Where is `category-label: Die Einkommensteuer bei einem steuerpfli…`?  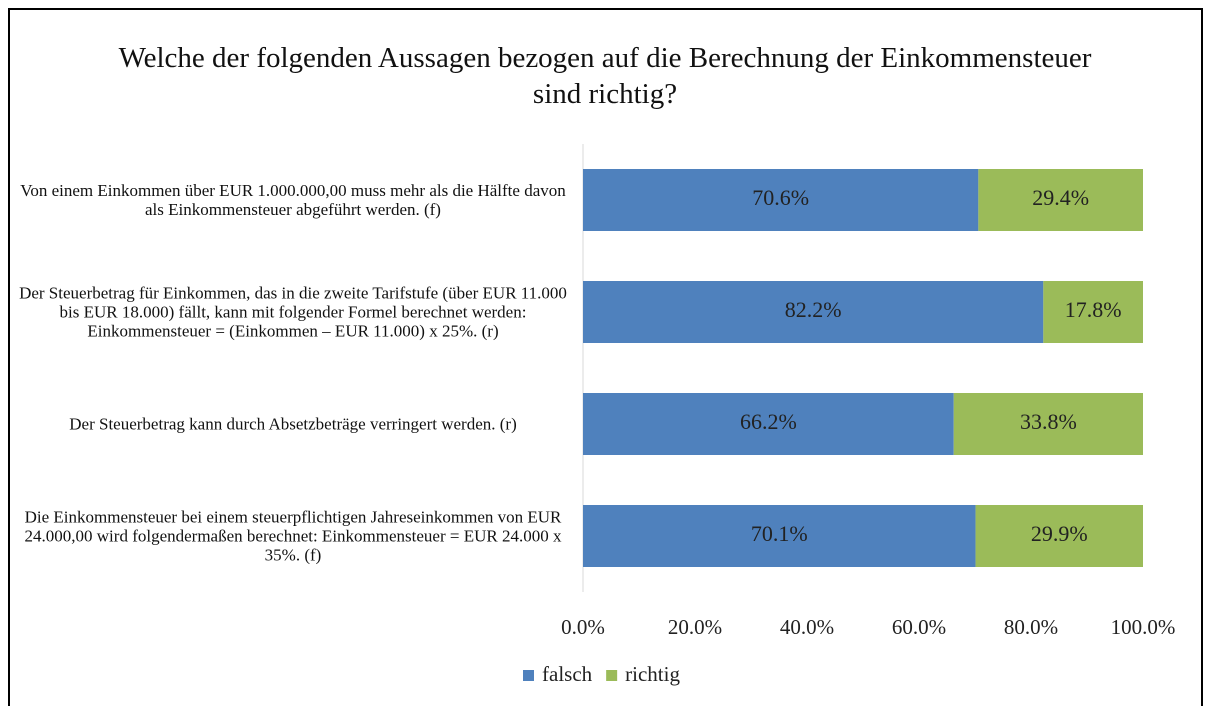
category-label: Die Einkommensteuer bei einem steuerpfli… is located at coordinates (293, 536).